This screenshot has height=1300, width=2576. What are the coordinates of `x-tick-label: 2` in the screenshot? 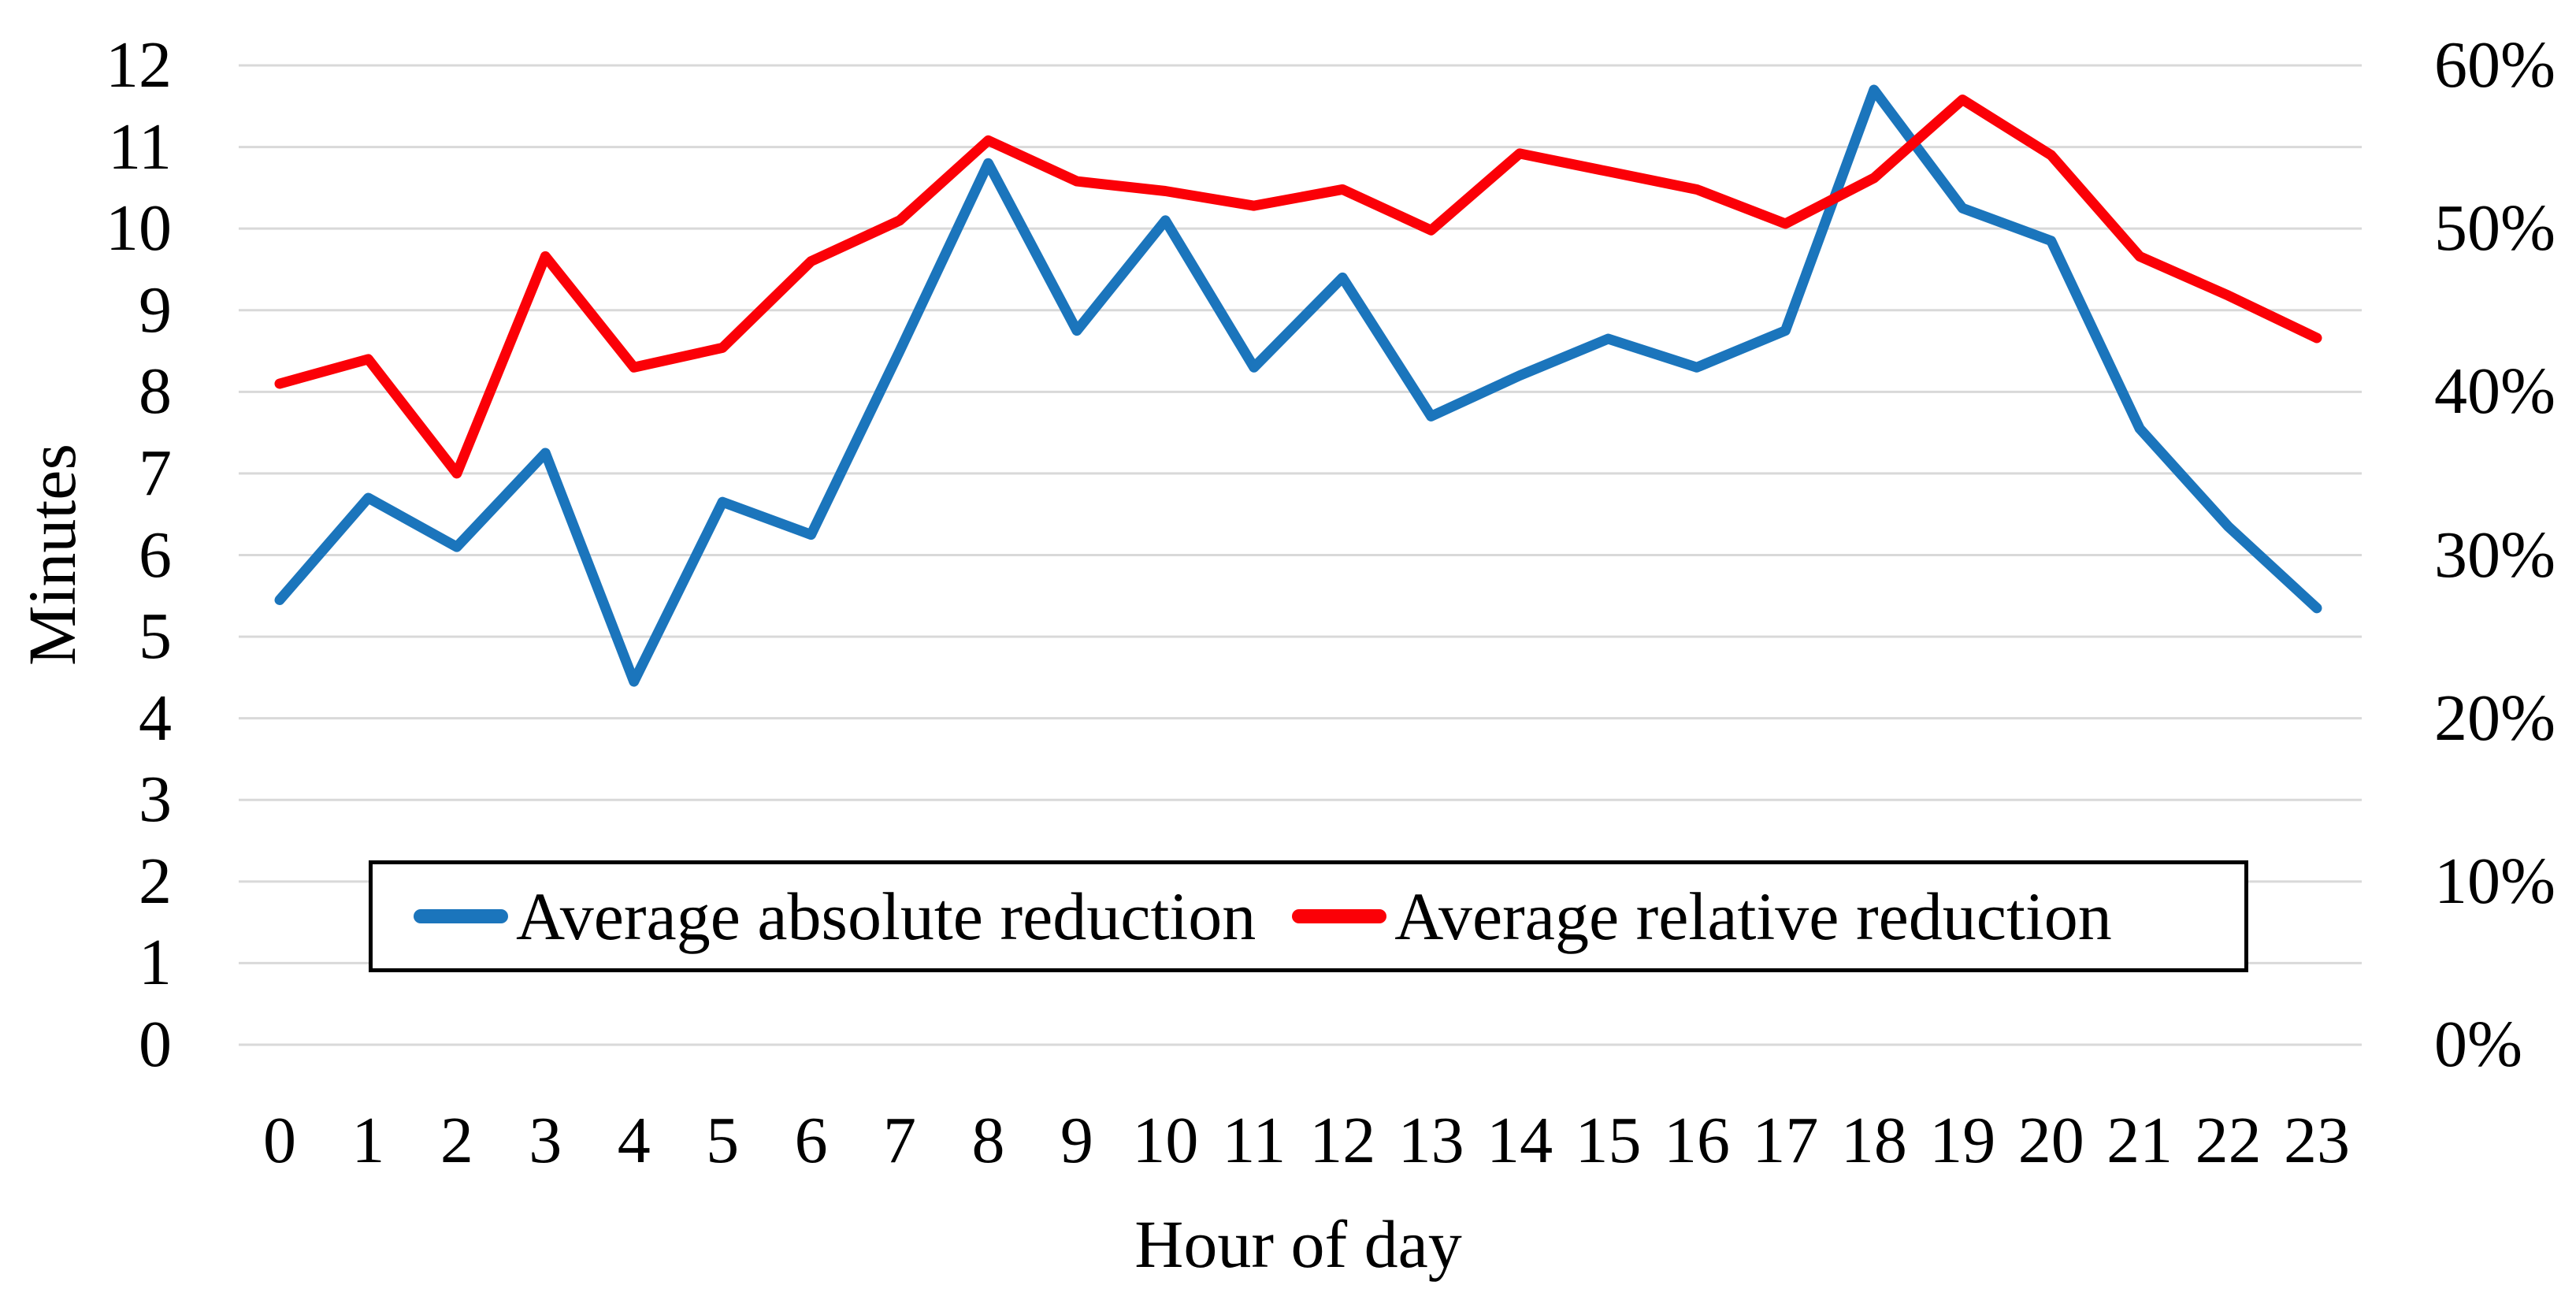 It's located at (456, 1140).